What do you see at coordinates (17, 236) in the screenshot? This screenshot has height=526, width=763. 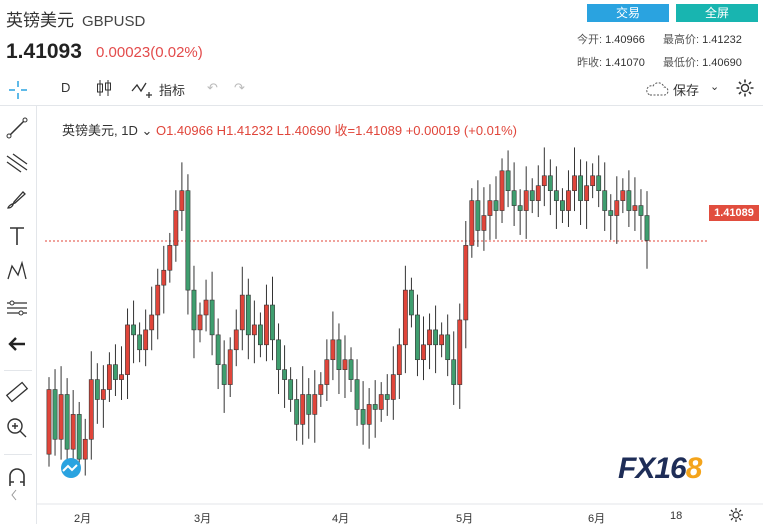 I see `text-tool-icon` at bounding box center [17, 236].